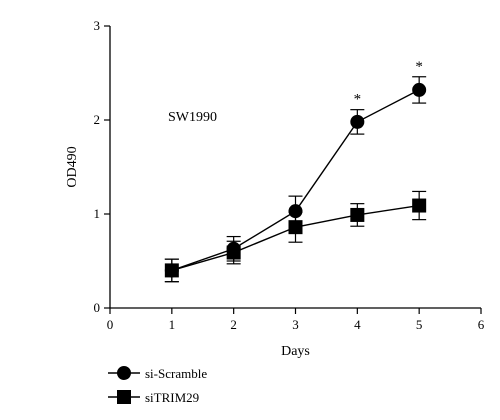 The width and height of the screenshot is (500, 420). Describe the element at coordinates (157, 385) in the screenshot. I see `legend: si-Scramble siTRIM29` at that location.